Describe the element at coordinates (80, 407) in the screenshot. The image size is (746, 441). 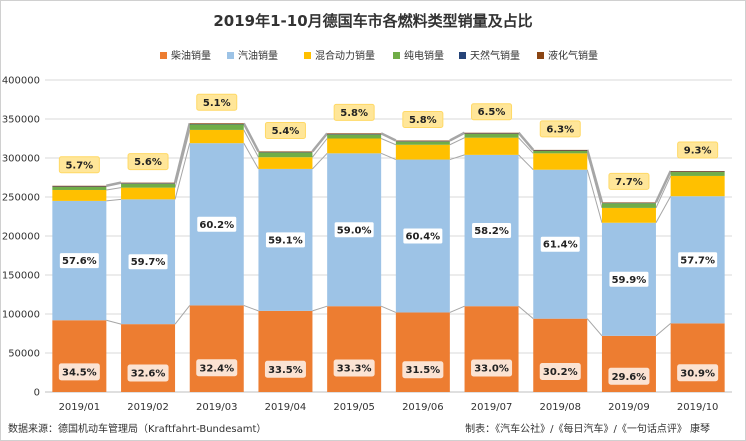
I see `x-tick-label: 2019/01` at that location.